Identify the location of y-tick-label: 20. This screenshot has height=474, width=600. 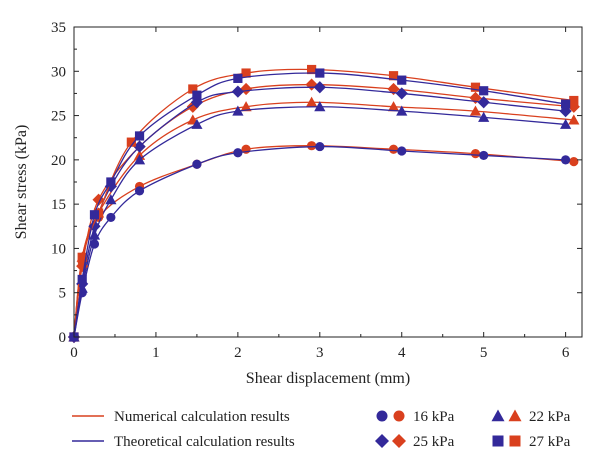
(58, 161).